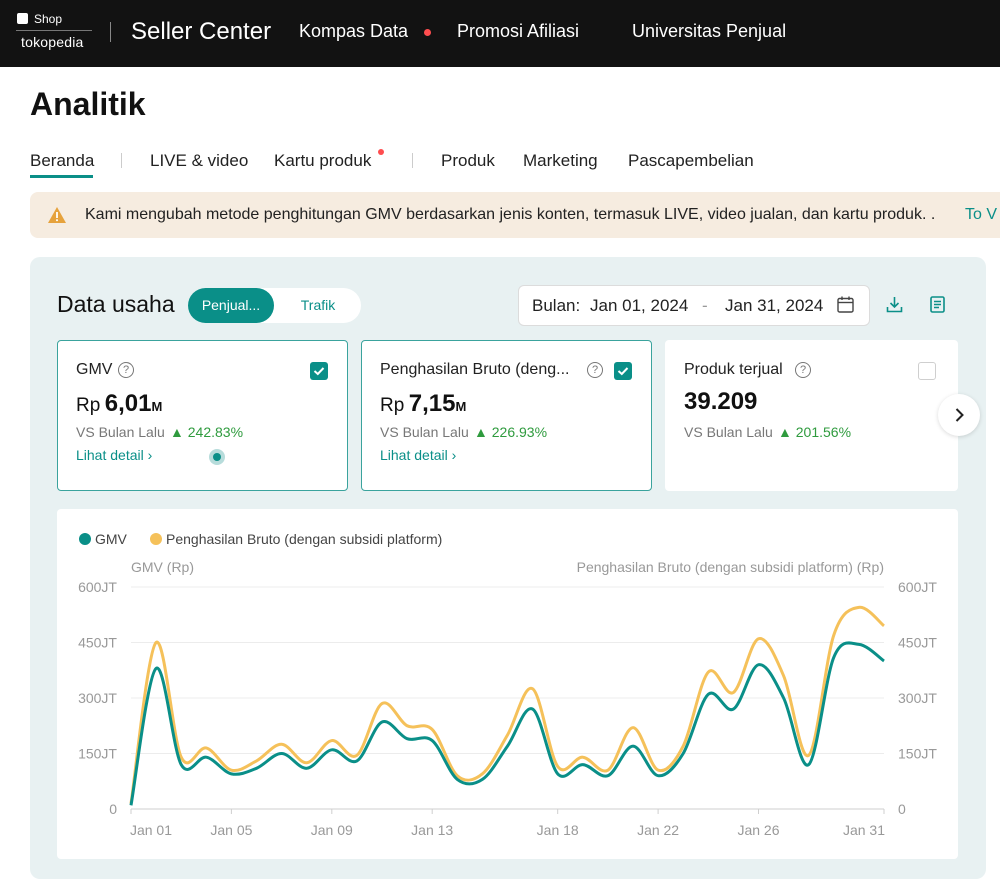 Image resolution: width=1000 pixels, height=879 pixels. I want to click on y-tick-right: 300JT, so click(917, 698).